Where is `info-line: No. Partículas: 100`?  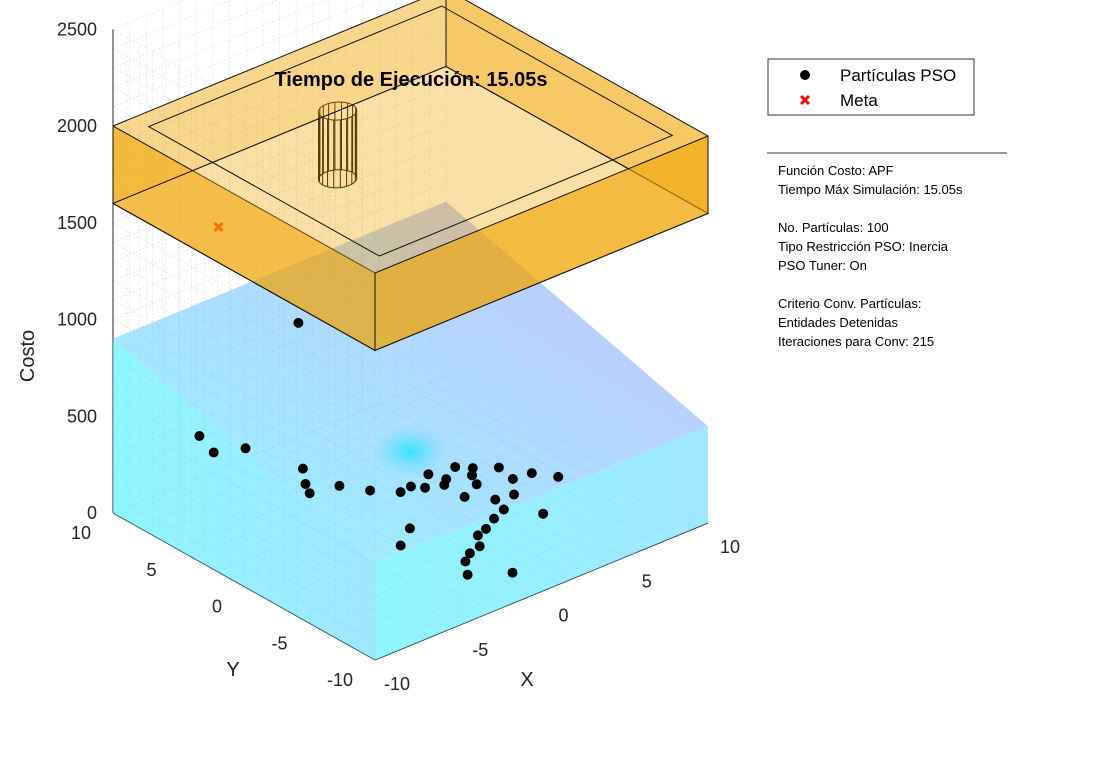
info-line: No. Partículas: 100 is located at coordinates (833, 227).